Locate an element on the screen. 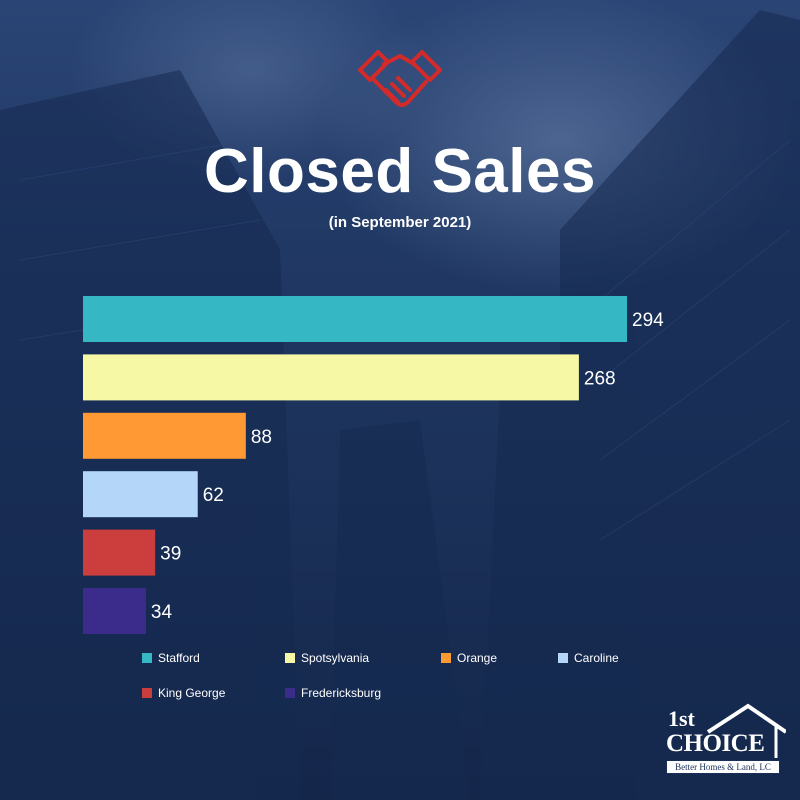 This screenshot has height=800, width=800. chart-subtitle: (in September 2021) is located at coordinates (400, 222).